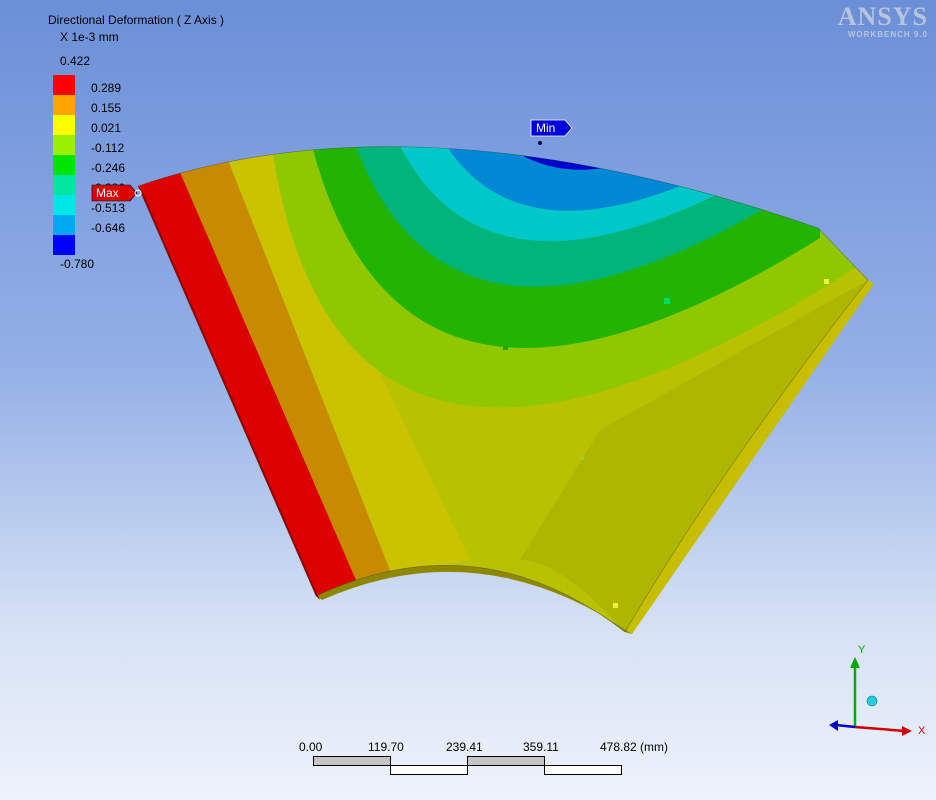  What do you see at coordinates (541, 747) in the screenshot?
I see `scale-label: 359.11` at bounding box center [541, 747].